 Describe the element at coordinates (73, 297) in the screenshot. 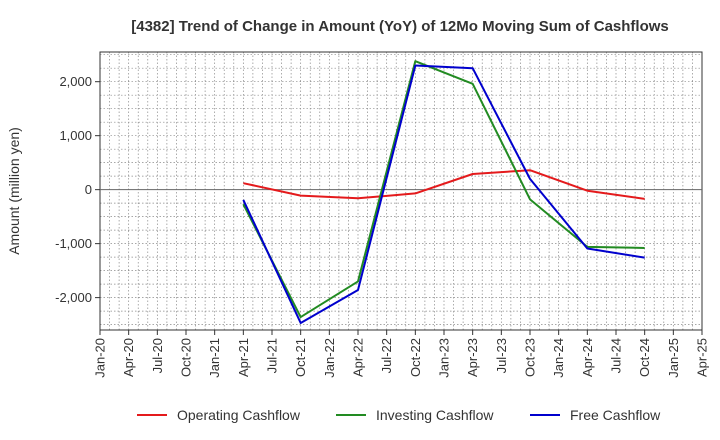

I see `y-tick-label: -2,000` at that location.